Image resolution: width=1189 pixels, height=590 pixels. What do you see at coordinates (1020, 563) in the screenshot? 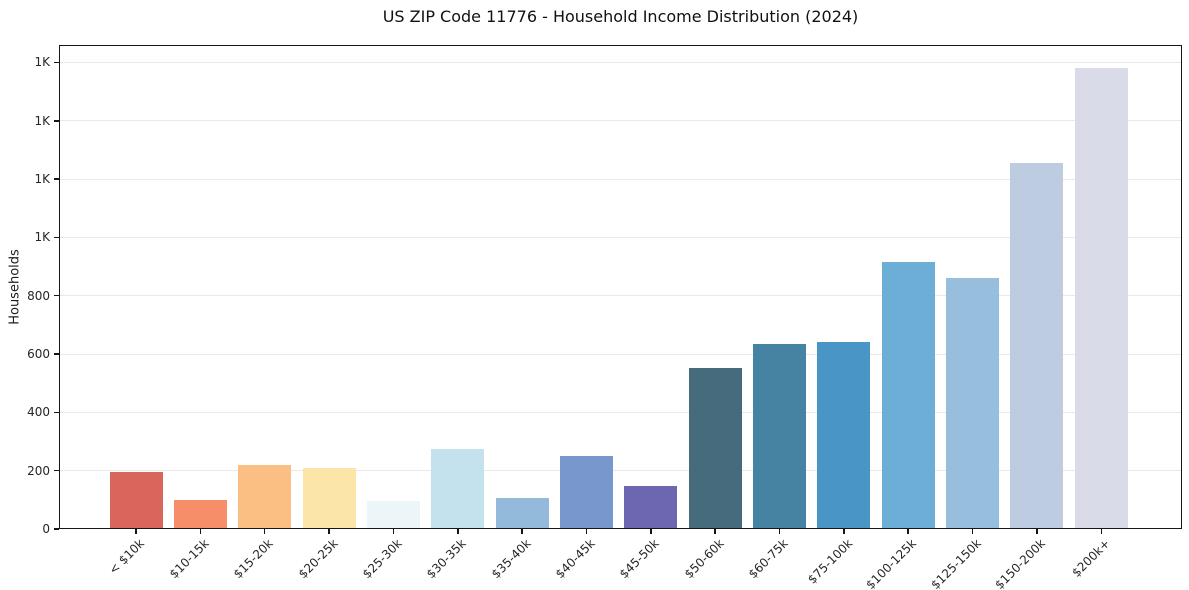
I see `x-tick-label: $150-200k` at bounding box center [1020, 563].